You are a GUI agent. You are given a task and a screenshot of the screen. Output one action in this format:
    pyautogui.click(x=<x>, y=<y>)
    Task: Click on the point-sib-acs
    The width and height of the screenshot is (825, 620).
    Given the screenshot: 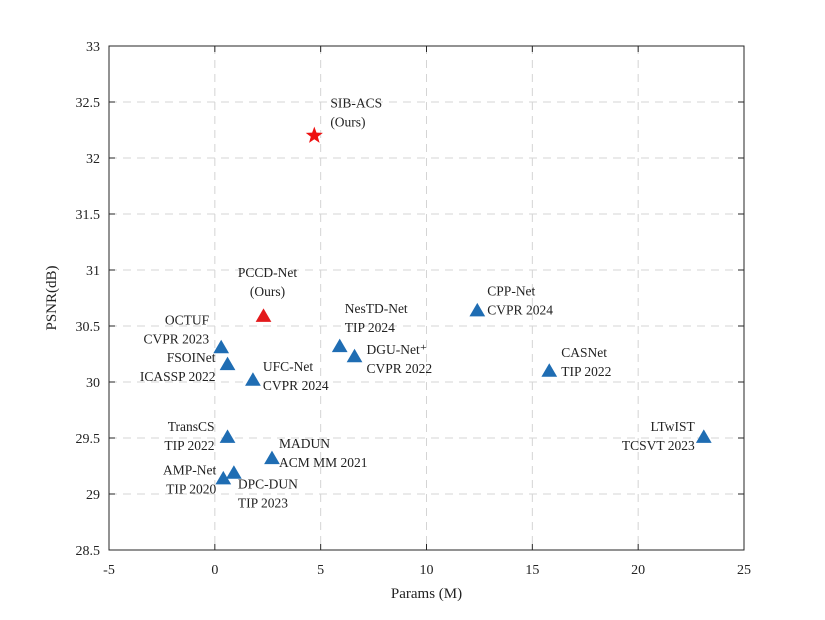 What is the action you would take?
    pyautogui.click(x=314, y=134)
    